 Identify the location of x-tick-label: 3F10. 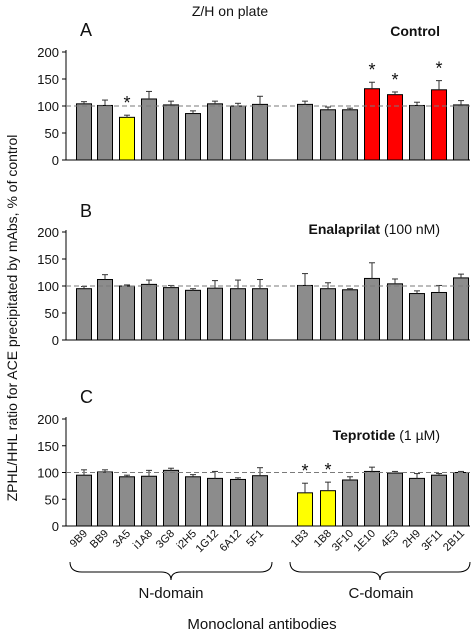
(343, 541).